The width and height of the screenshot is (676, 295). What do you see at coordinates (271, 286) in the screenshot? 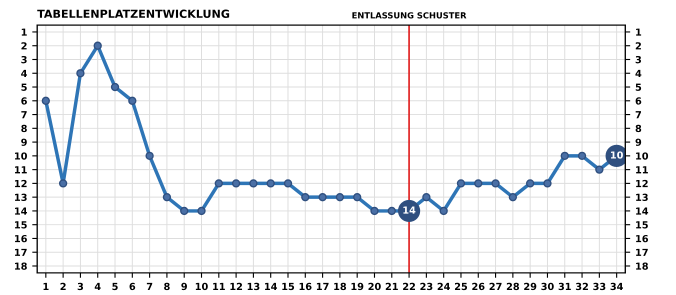
I see `x-tick-label: 14` at bounding box center [271, 286].